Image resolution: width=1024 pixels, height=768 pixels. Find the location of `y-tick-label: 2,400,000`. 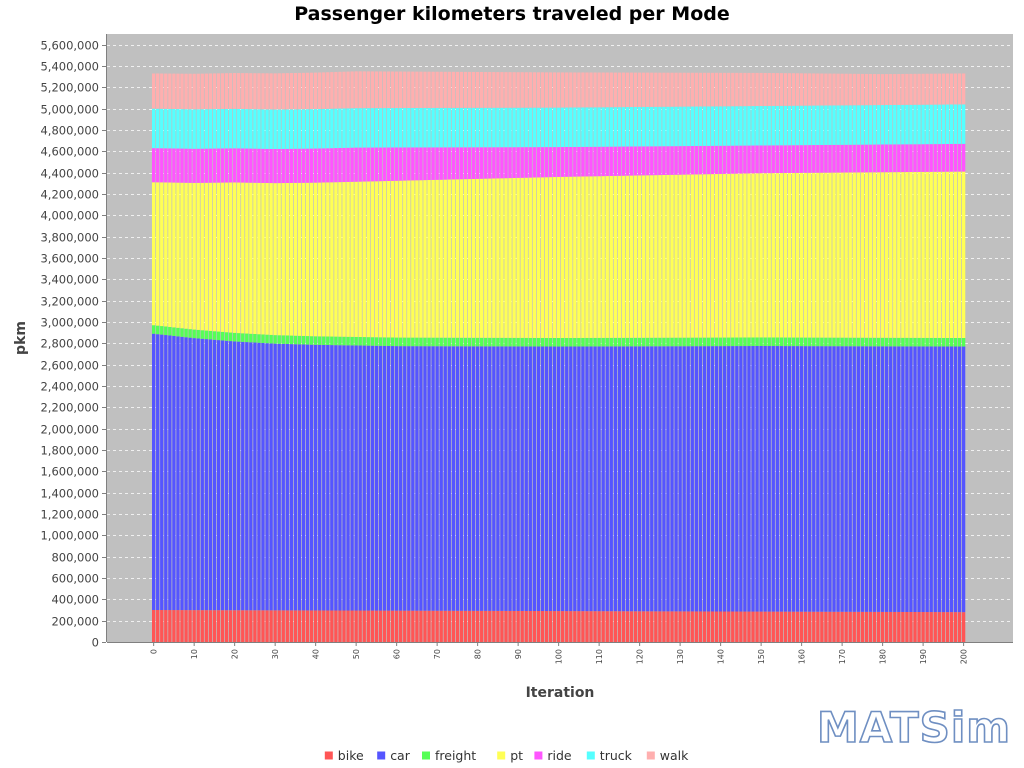

y-tick-label: 2,400,000 is located at coordinates (69, 387).